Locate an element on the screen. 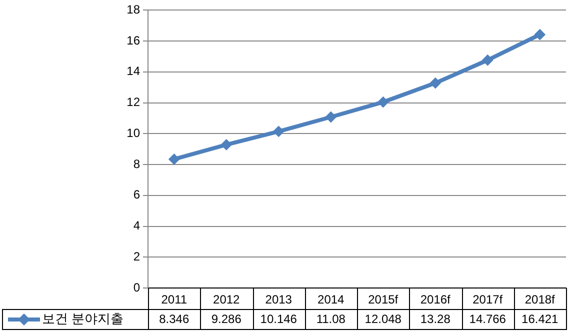  y-tick-label: 6 is located at coordinates (136, 195).